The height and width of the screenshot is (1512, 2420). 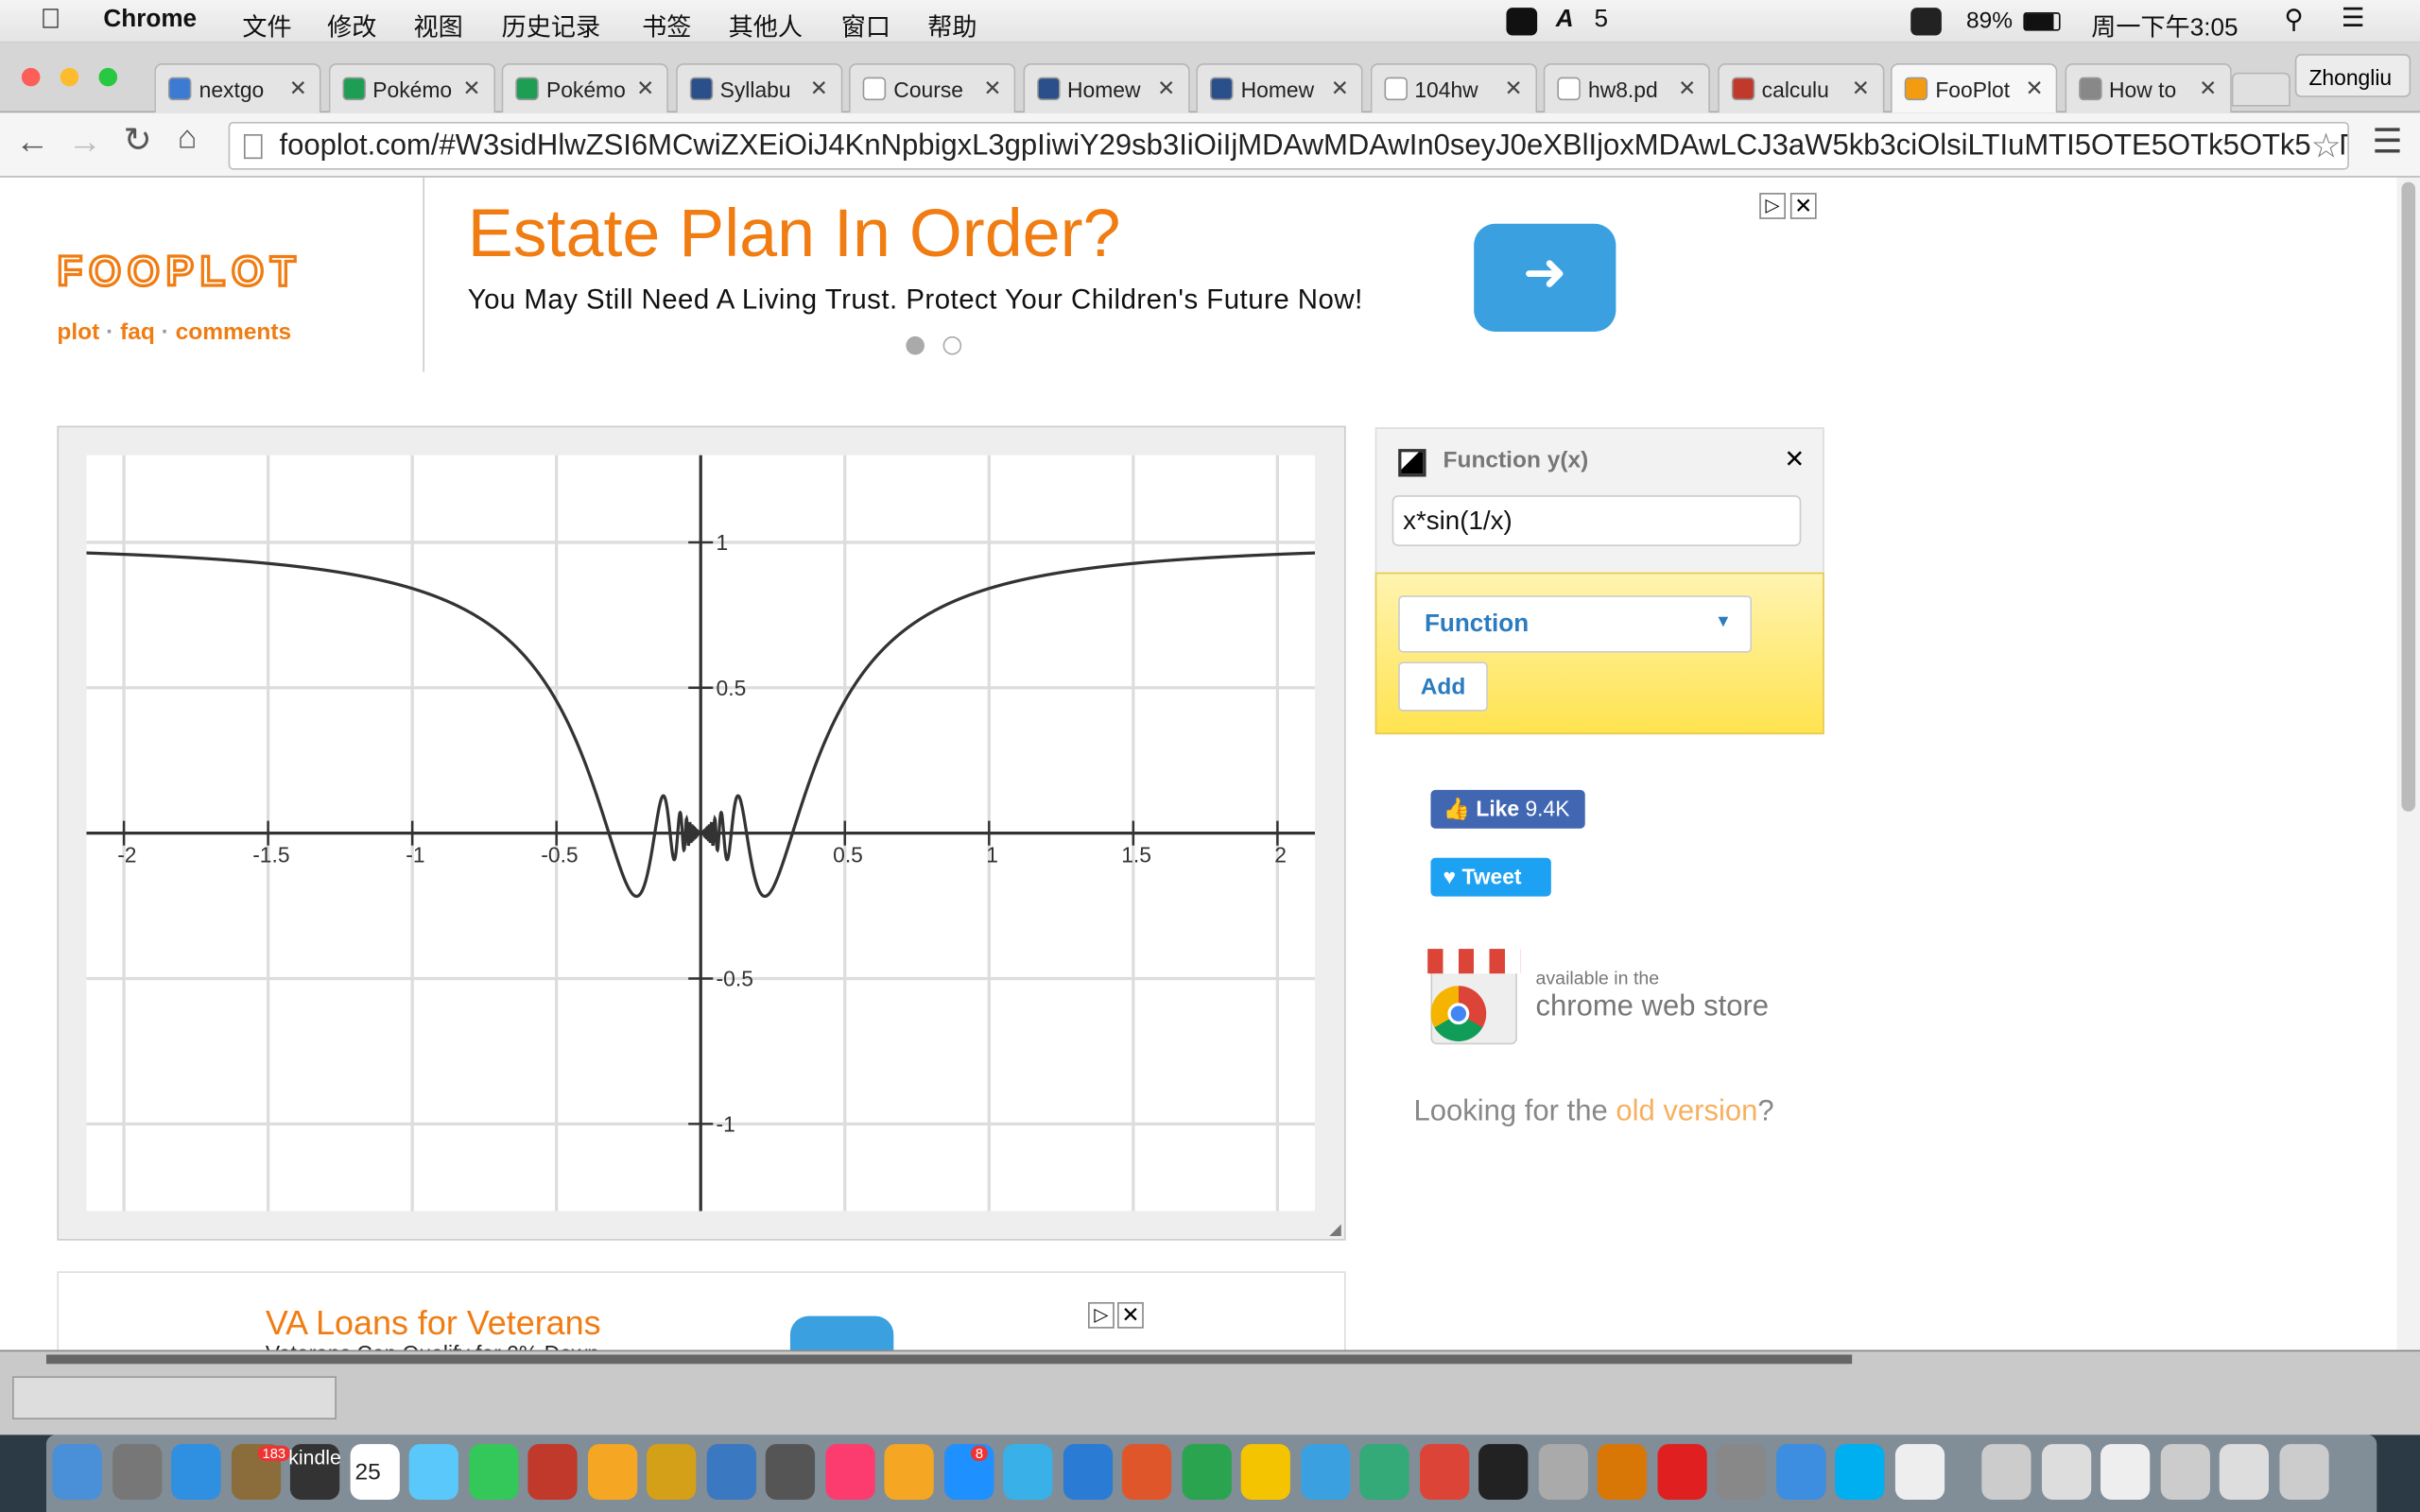 What do you see at coordinates (1575, 624) in the screenshot?
I see `type-select: Function ▼` at bounding box center [1575, 624].